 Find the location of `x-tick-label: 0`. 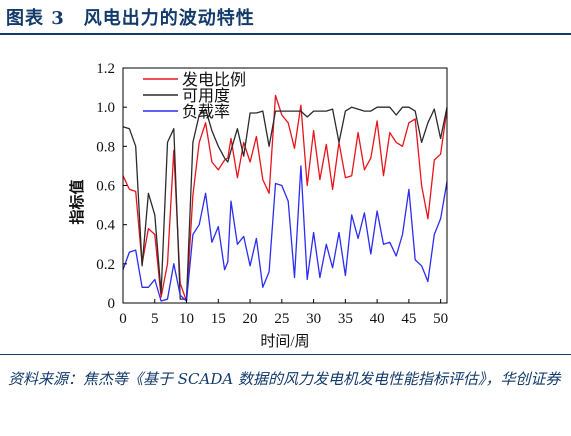

x-tick-label: 0 is located at coordinates (123, 319).